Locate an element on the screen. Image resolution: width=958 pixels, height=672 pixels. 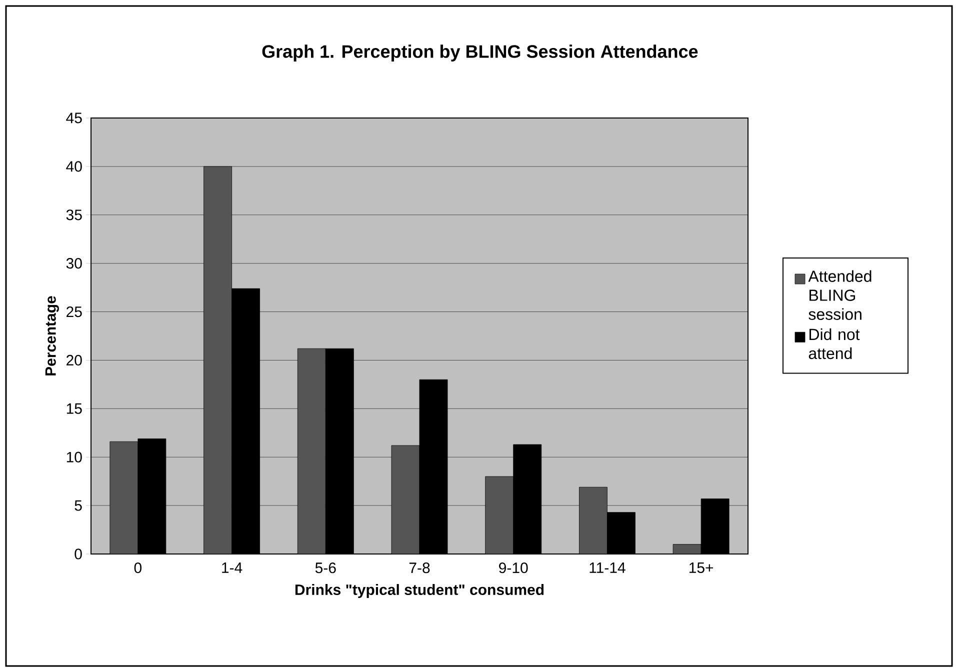
legend-label: Did not attend is located at coordinates (834, 344).